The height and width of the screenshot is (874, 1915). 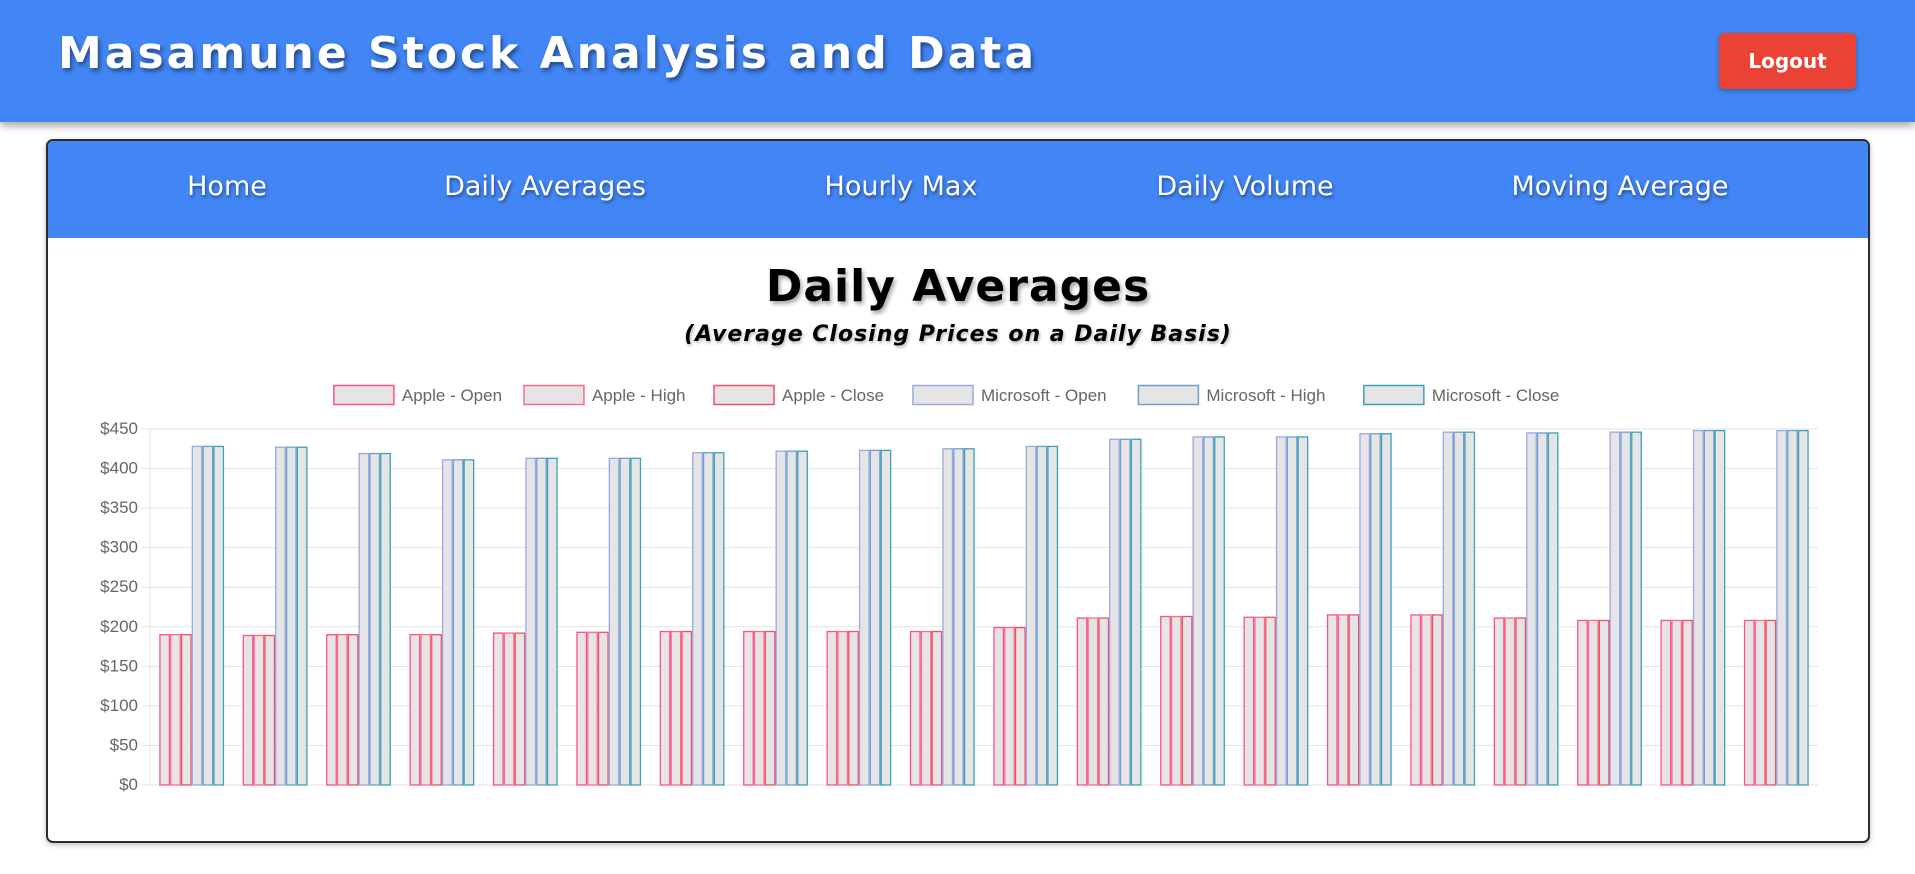 I want to click on y-tick-label: $100, so click(x=119, y=705).